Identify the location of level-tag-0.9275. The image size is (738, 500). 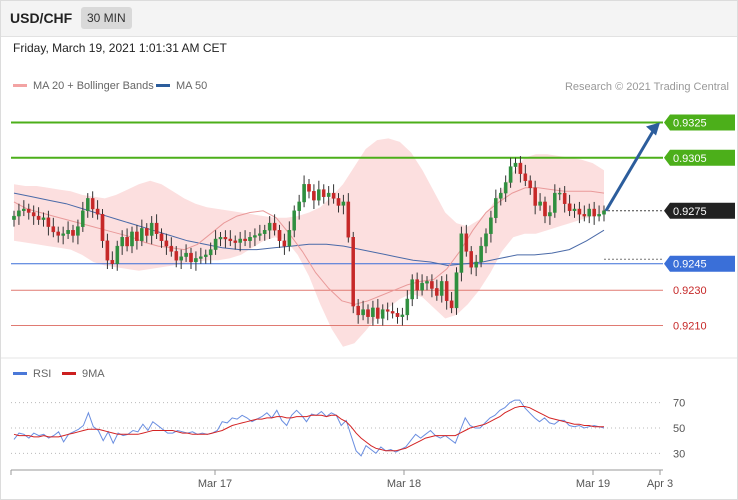
(699, 210).